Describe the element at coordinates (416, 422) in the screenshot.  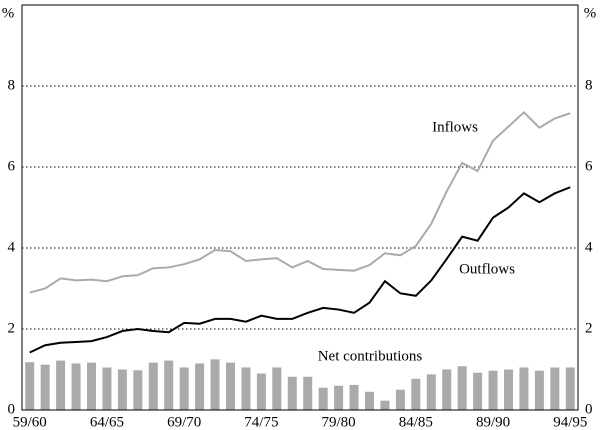
I see `x-tick-label: 84/85` at that location.